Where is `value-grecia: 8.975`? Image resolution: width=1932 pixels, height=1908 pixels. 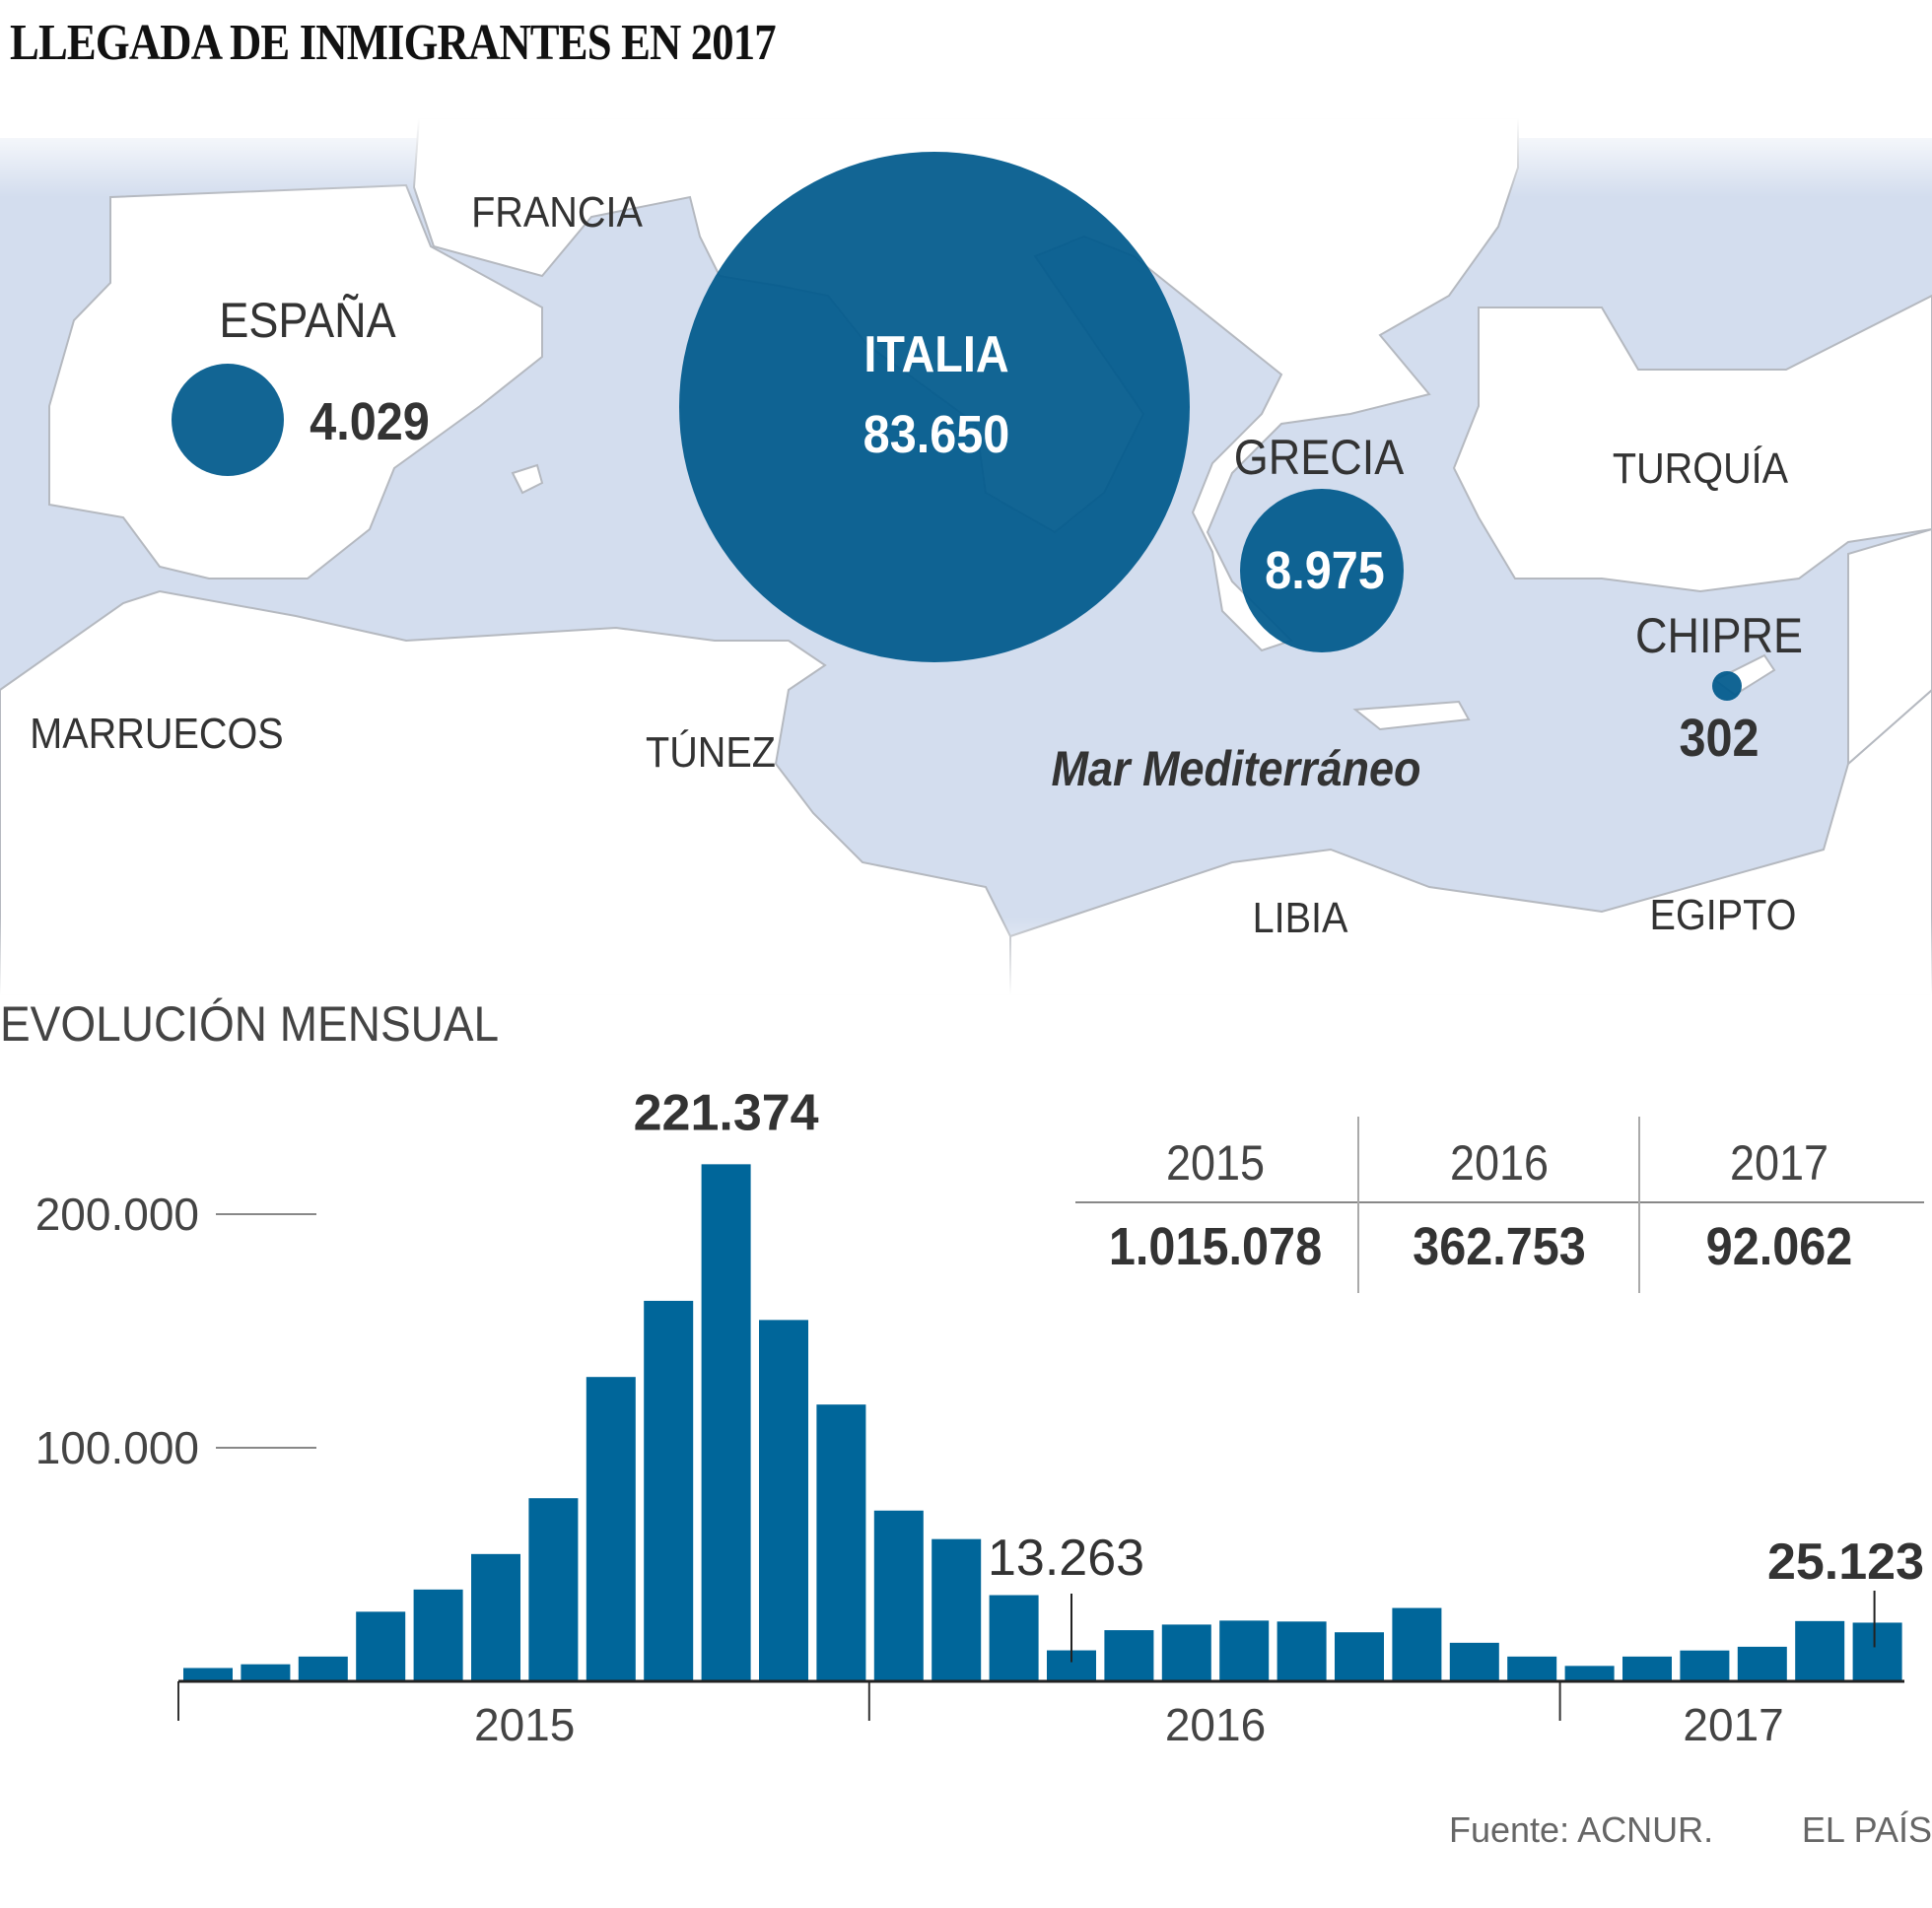
value-grecia: 8.975 is located at coordinates (1325, 570).